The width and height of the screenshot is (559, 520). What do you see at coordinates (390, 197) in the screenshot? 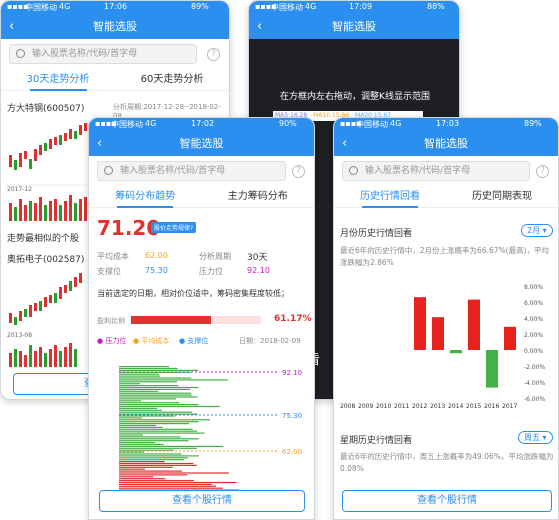
I see `tab-history-review: 历史行情回看` at bounding box center [390, 197].